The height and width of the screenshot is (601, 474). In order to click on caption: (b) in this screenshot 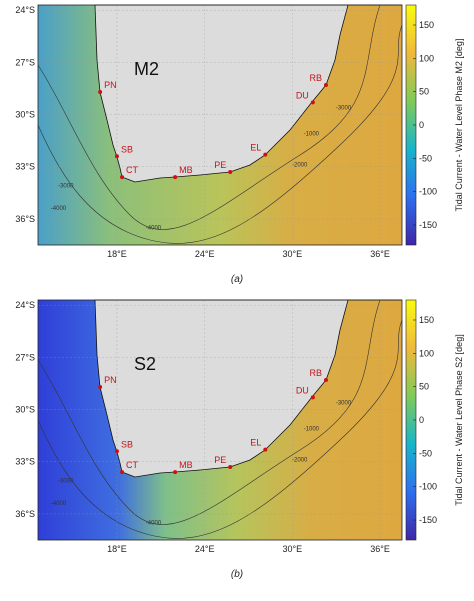, I will do `click(237, 574)`.